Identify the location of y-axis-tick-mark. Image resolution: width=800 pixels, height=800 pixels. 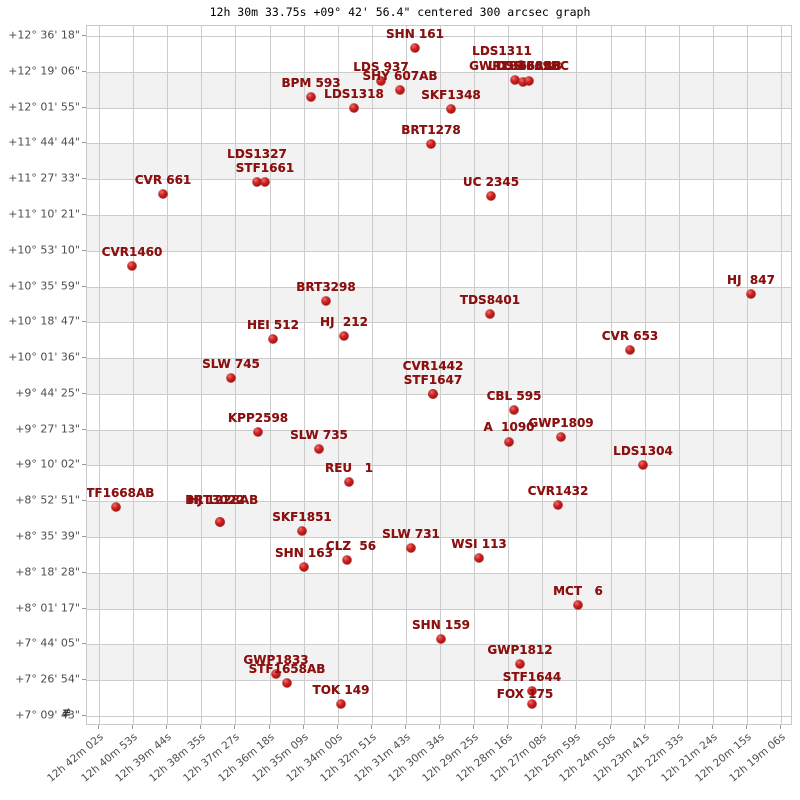
(84, 322).